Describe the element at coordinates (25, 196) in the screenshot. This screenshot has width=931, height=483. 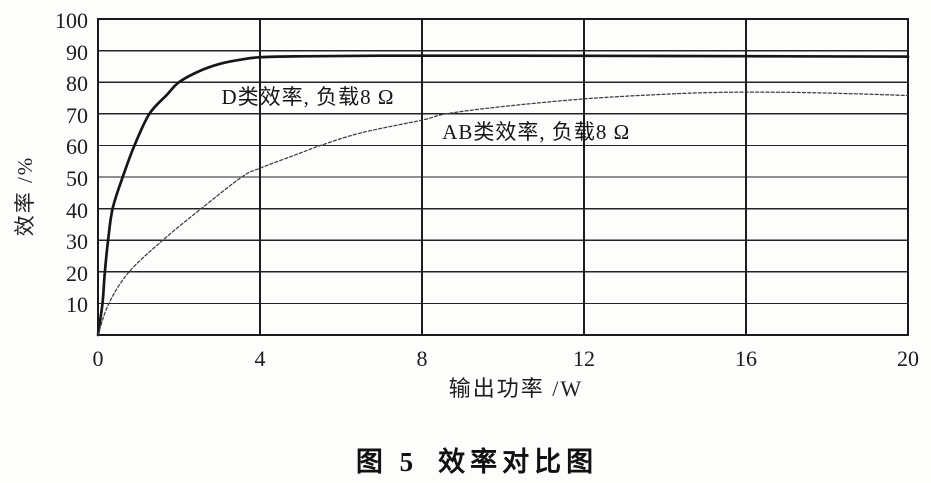
I see `y-axis-title: 效率 /%` at that location.